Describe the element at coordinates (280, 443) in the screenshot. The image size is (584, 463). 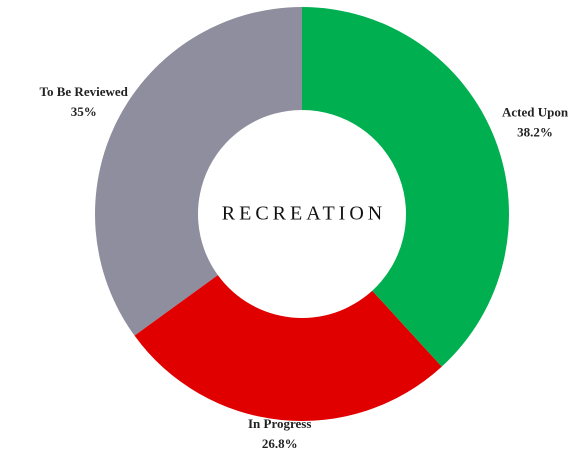
I see `slice-value-label: 26.8%` at that location.